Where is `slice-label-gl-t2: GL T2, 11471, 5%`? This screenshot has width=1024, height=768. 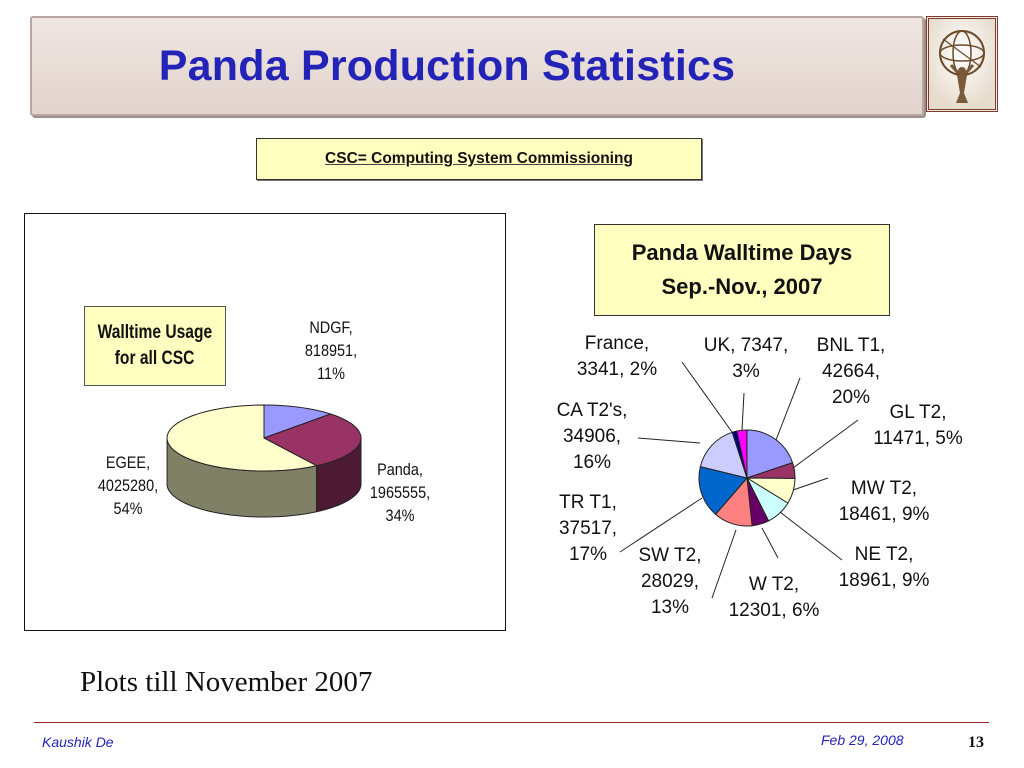
slice-label-gl-t2: GL T2, 11471, 5% is located at coordinates (918, 426).